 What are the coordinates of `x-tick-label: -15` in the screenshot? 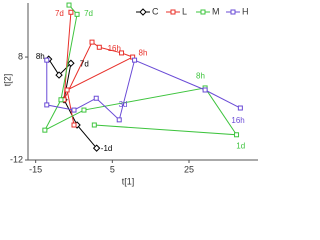 It's located at (35, 169).